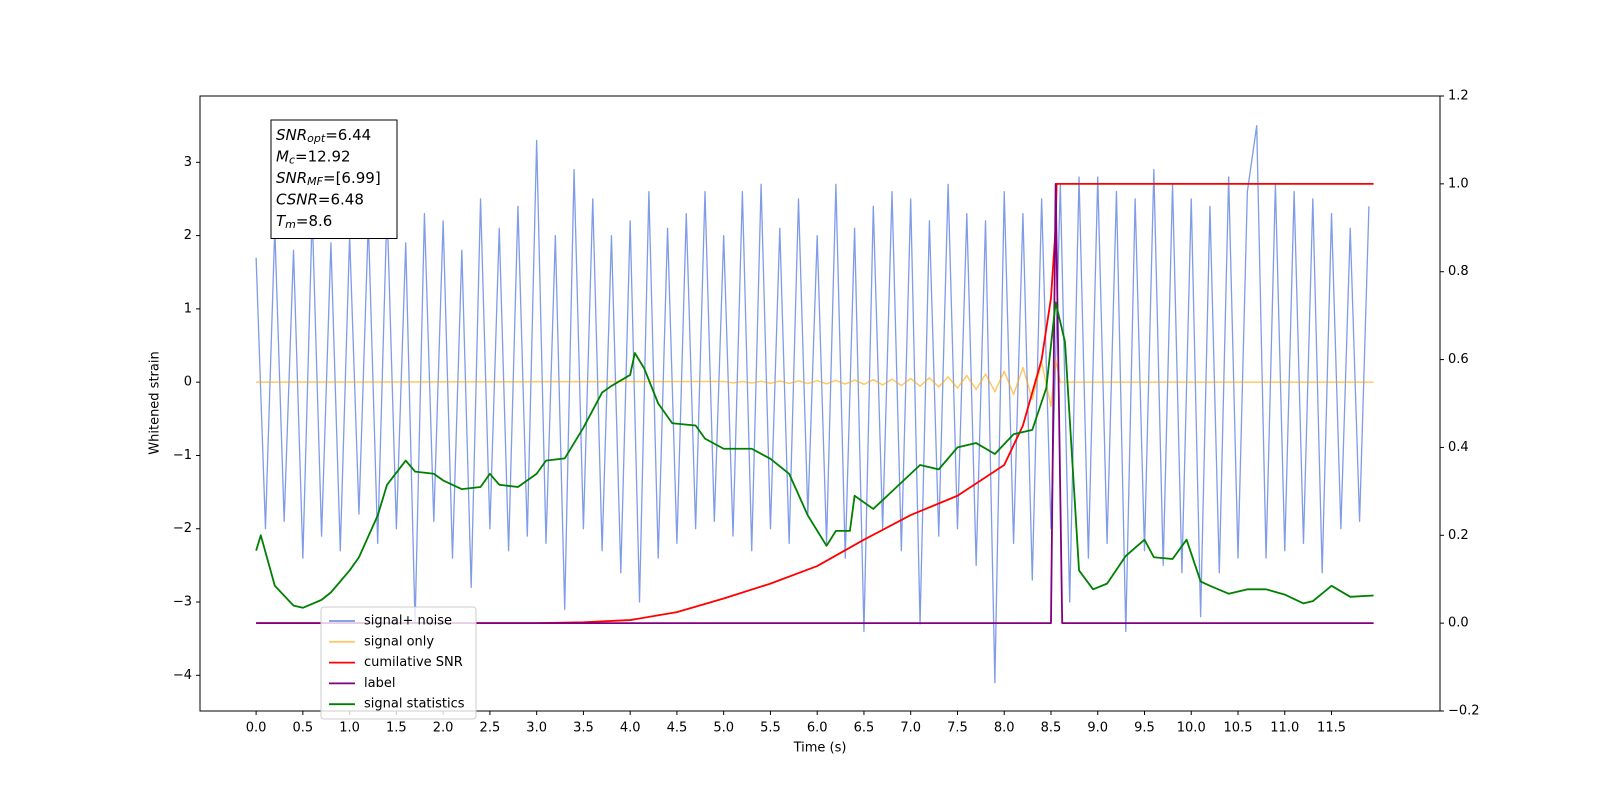  Describe the element at coordinates (630, 728) in the screenshot. I see `x-tick-label: 4.0` at that location.